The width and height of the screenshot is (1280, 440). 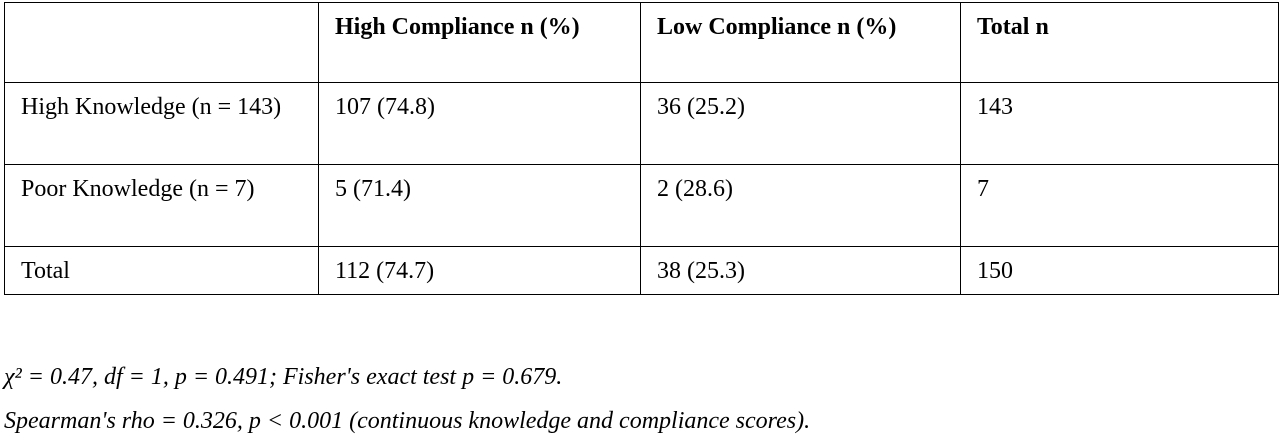 I want to click on table-row: Total 112 (74.7) 38 (25.3) 150, so click(x=641, y=270).